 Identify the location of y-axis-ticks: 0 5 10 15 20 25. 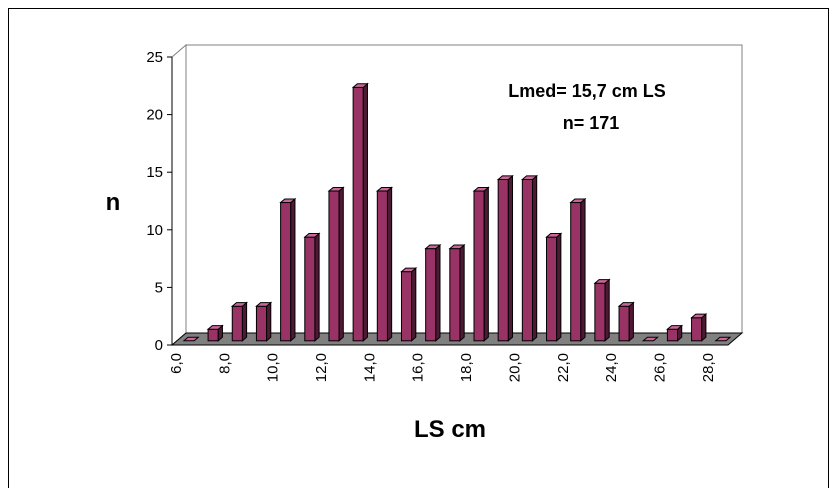
(159, 201).